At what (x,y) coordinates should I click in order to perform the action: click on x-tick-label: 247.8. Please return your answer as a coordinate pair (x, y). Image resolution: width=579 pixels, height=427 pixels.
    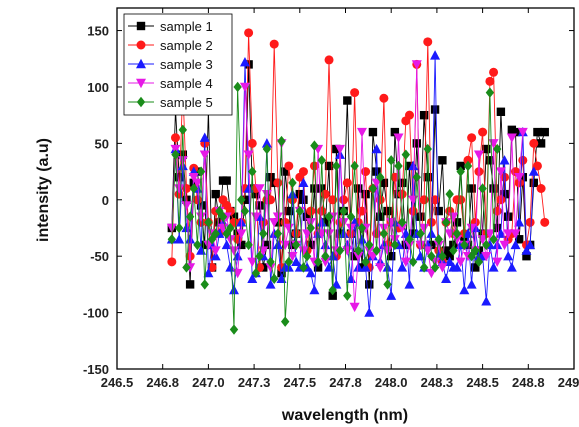
    Looking at the image, I should click on (345, 382).